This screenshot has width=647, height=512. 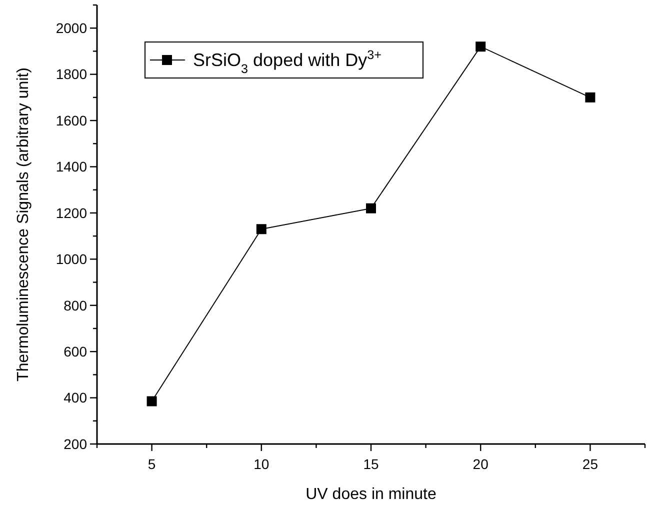 I want to click on x-tick-label: 25, so click(x=590, y=464).